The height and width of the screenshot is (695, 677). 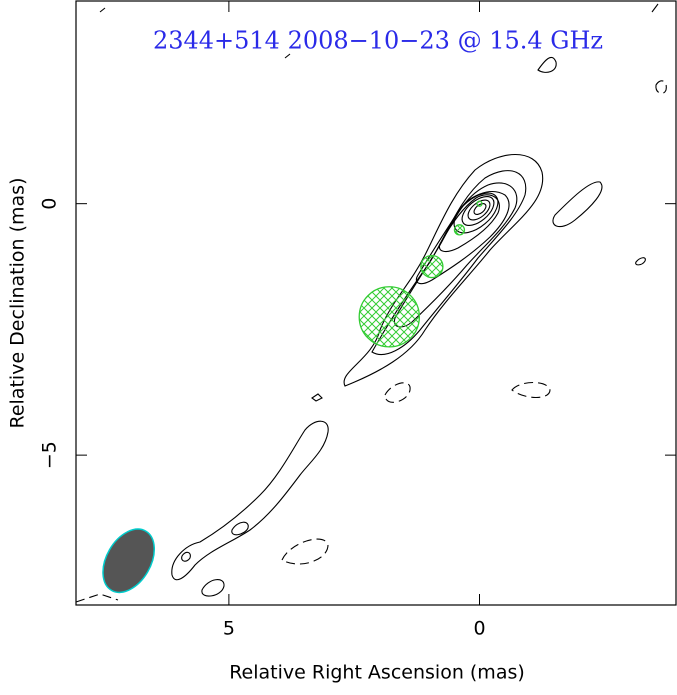 What do you see at coordinates (129, 561) in the screenshot?
I see `beam` at bounding box center [129, 561].